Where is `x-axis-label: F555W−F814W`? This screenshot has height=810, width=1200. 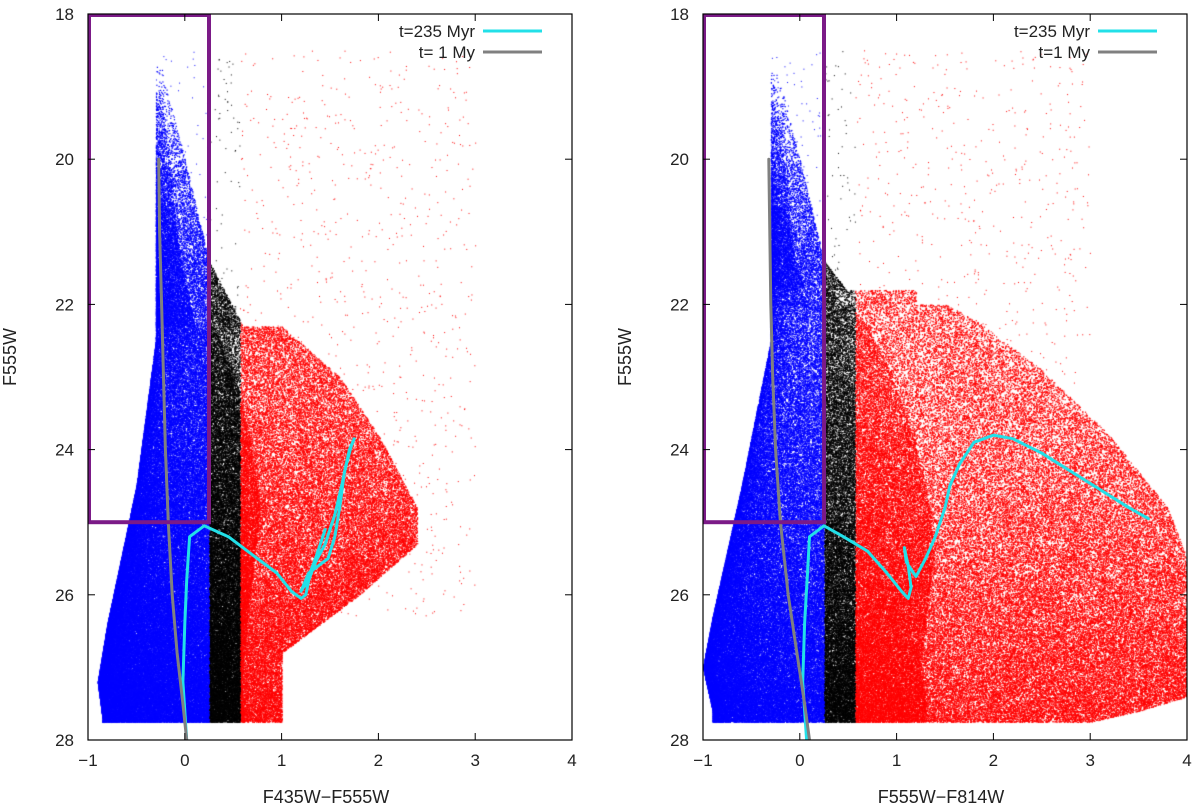
x-axis-label: F555W−F814W is located at coordinates (941, 797).